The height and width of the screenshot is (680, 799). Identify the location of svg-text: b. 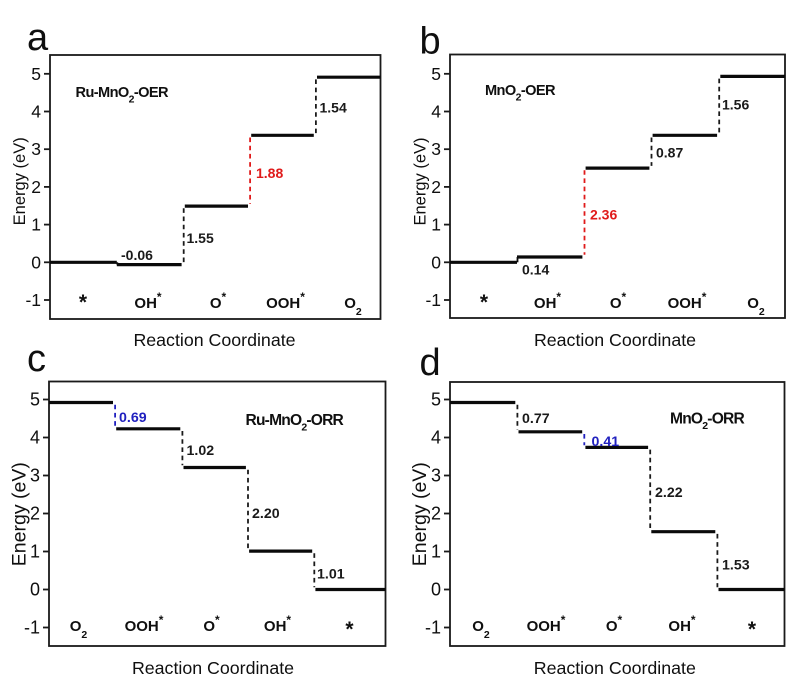
(430, 42).